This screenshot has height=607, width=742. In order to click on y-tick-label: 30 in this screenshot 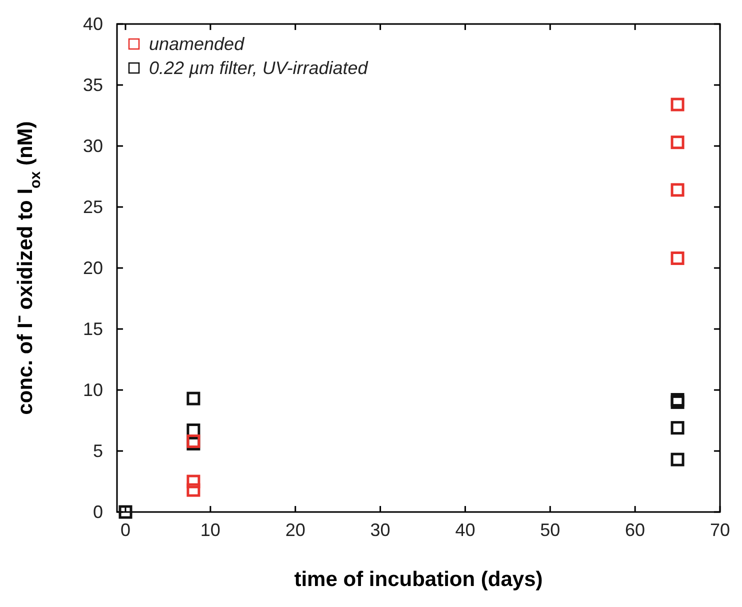, I will do `click(92, 146)`.